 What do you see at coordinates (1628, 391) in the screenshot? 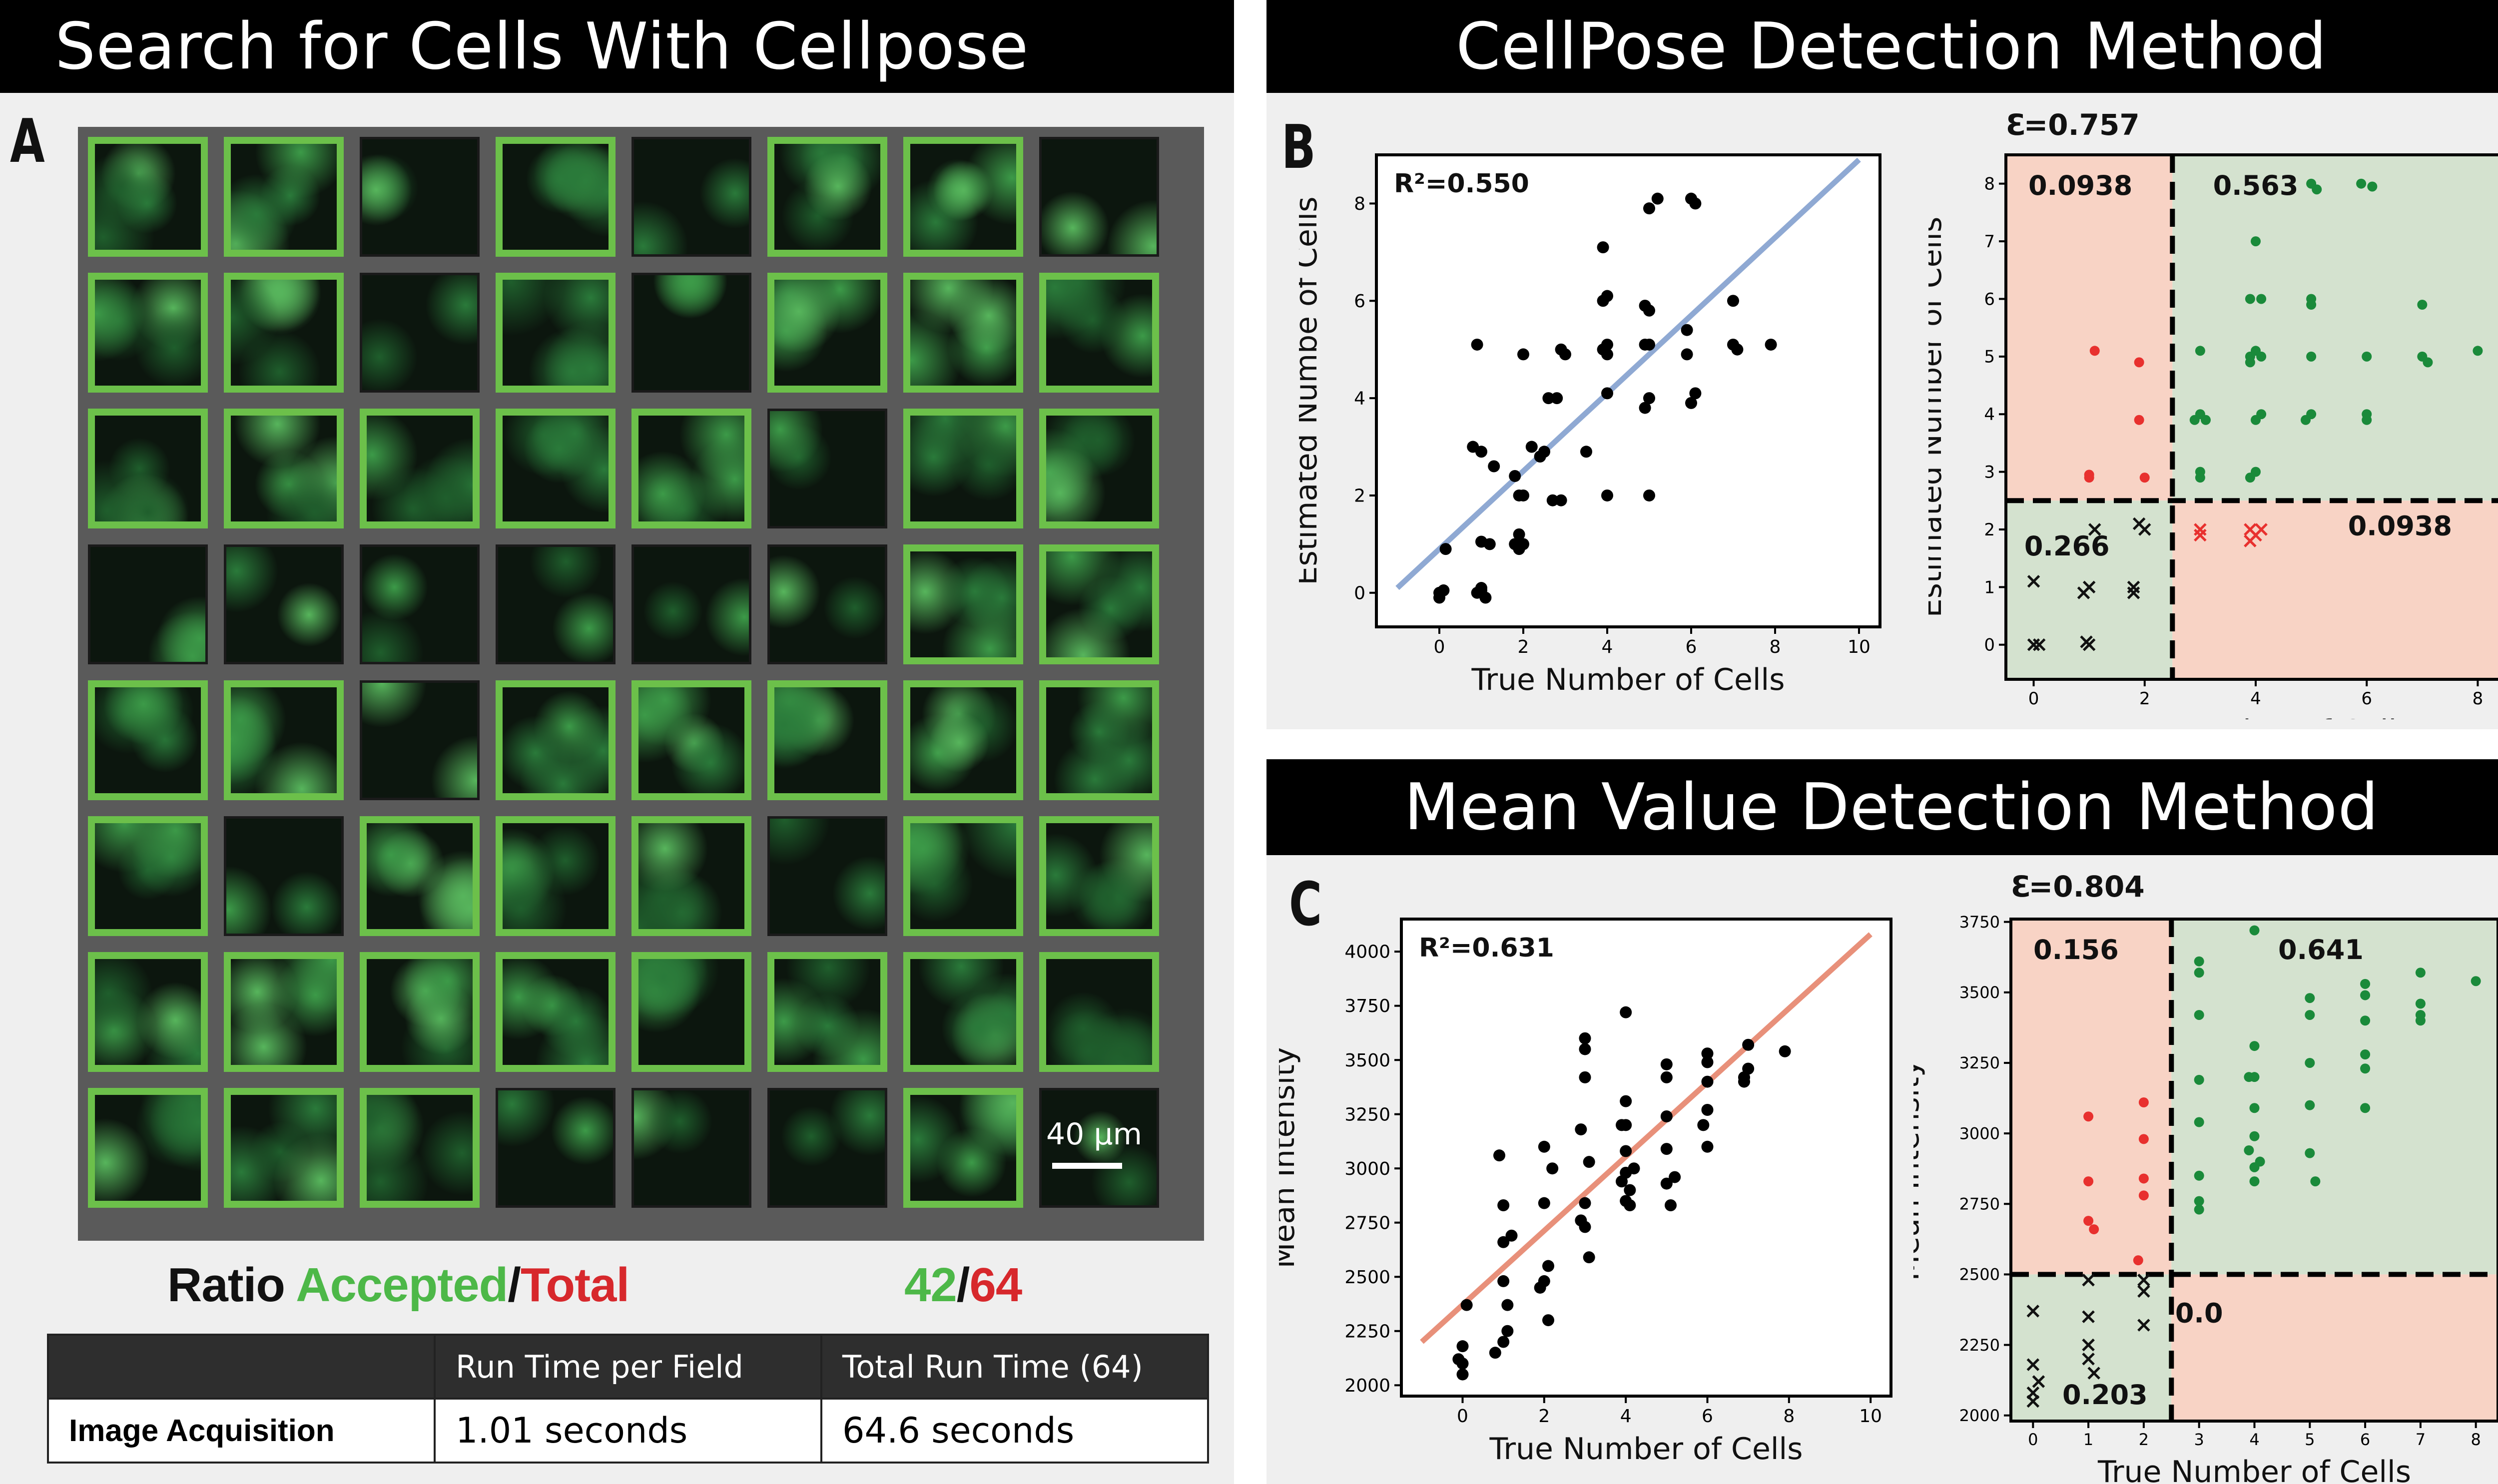
I see `plot-area` at bounding box center [1628, 391].